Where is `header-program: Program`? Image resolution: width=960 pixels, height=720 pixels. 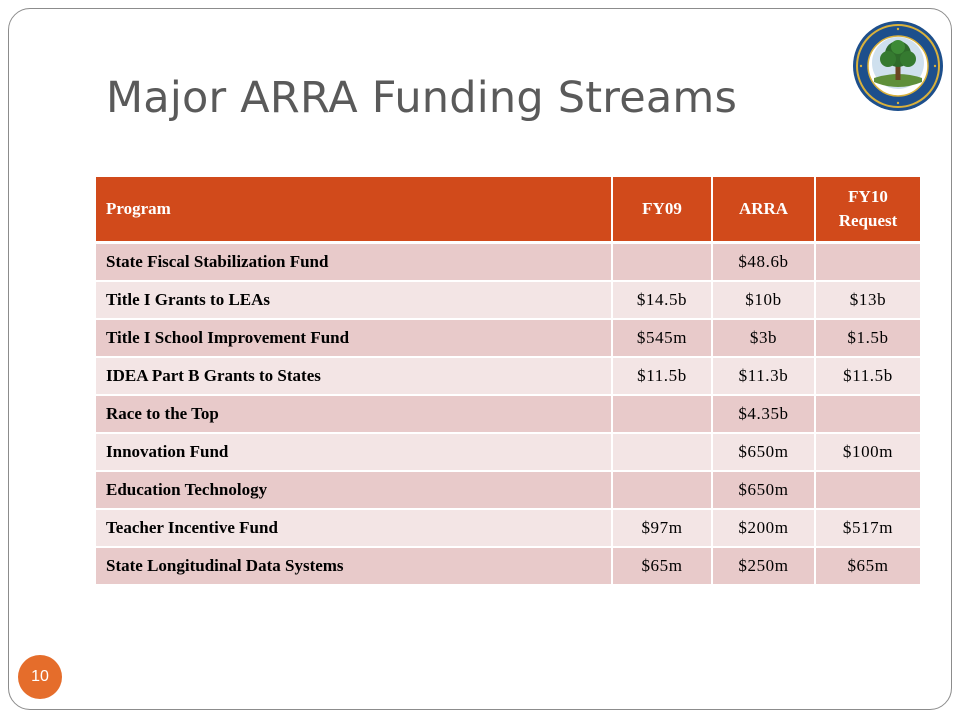
header-program: Program is located at coordinates (354, 210).